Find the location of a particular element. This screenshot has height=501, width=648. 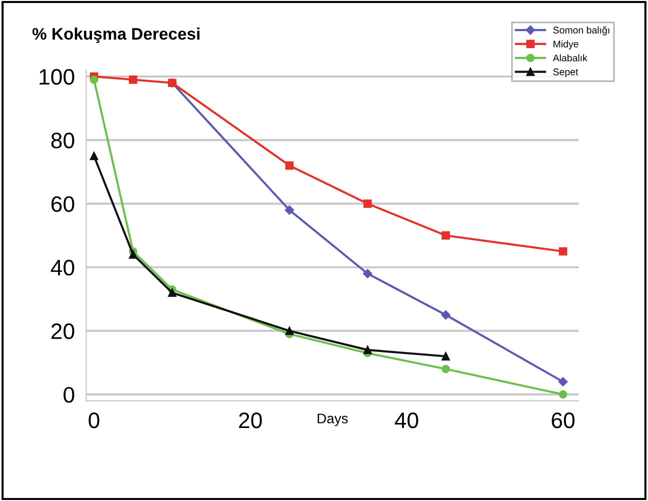

y-tick-label: 20 is located at coordinates (62, 331).